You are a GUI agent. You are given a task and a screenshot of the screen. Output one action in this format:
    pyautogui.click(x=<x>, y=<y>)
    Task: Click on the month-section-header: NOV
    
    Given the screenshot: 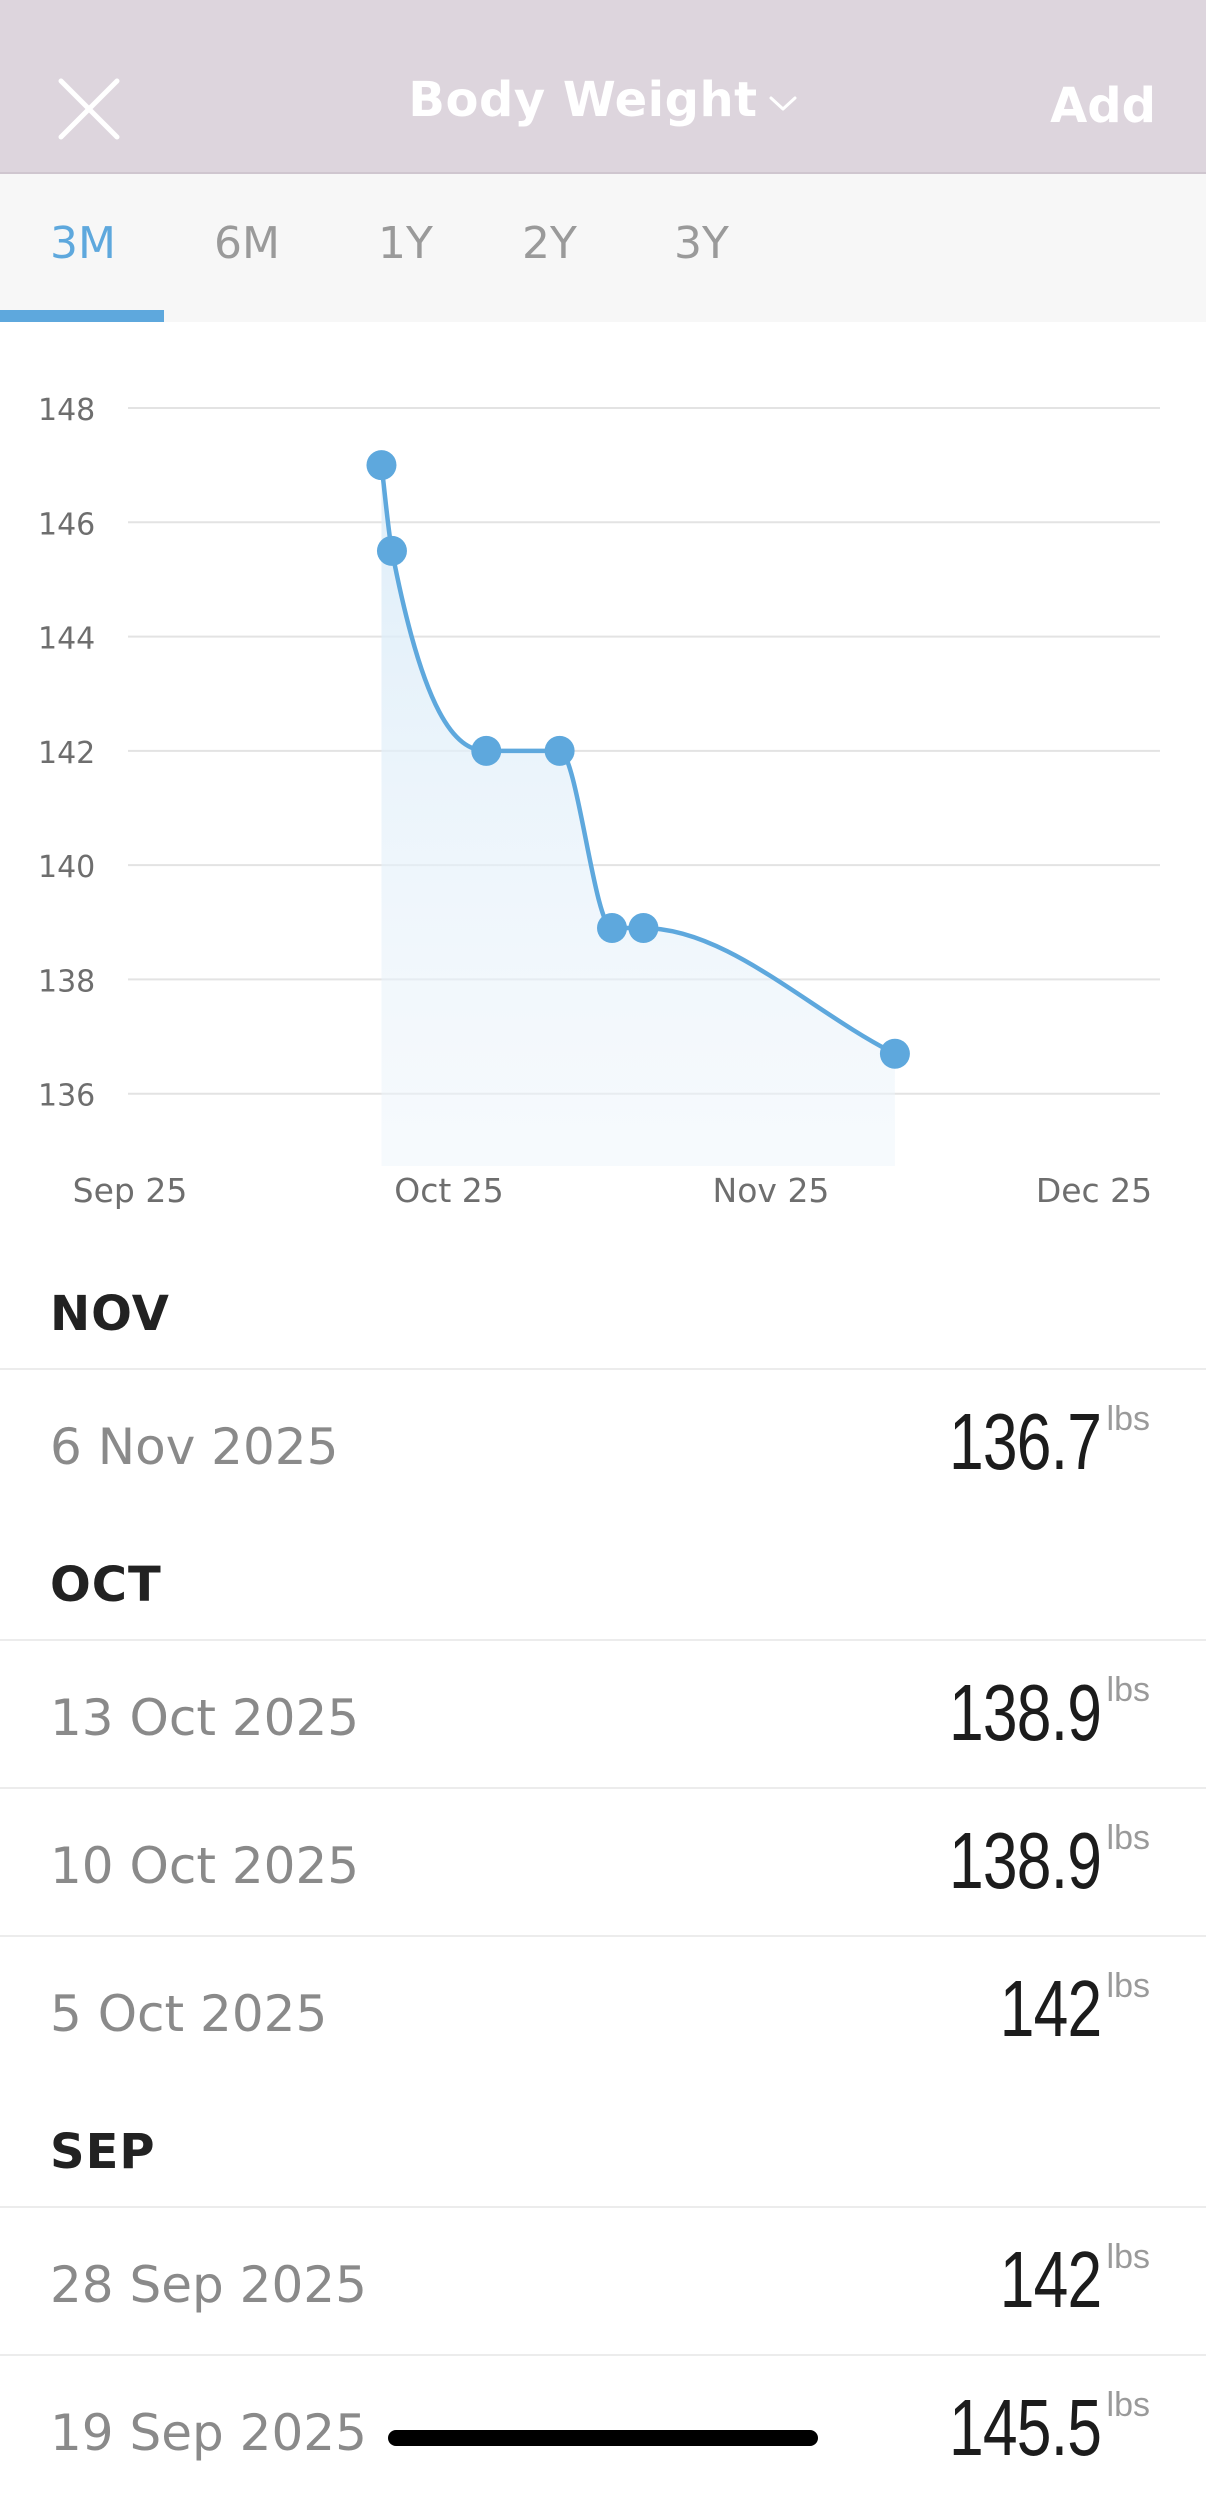 What is the action you would take?
    pyautogui.click(x=110, y=1314)
    